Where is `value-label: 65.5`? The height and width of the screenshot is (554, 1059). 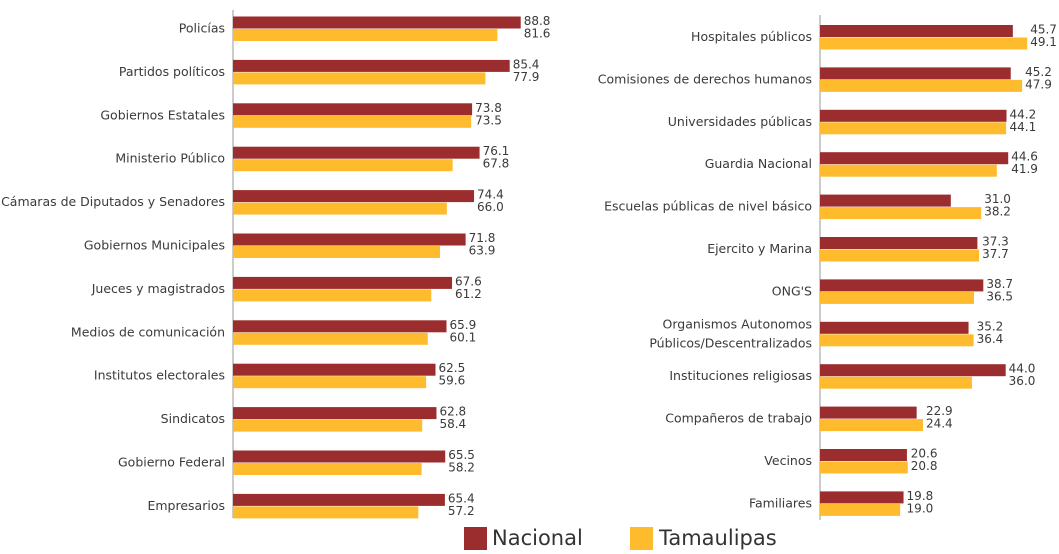
value-label: 65.5 is located at coordinates (461, 455).